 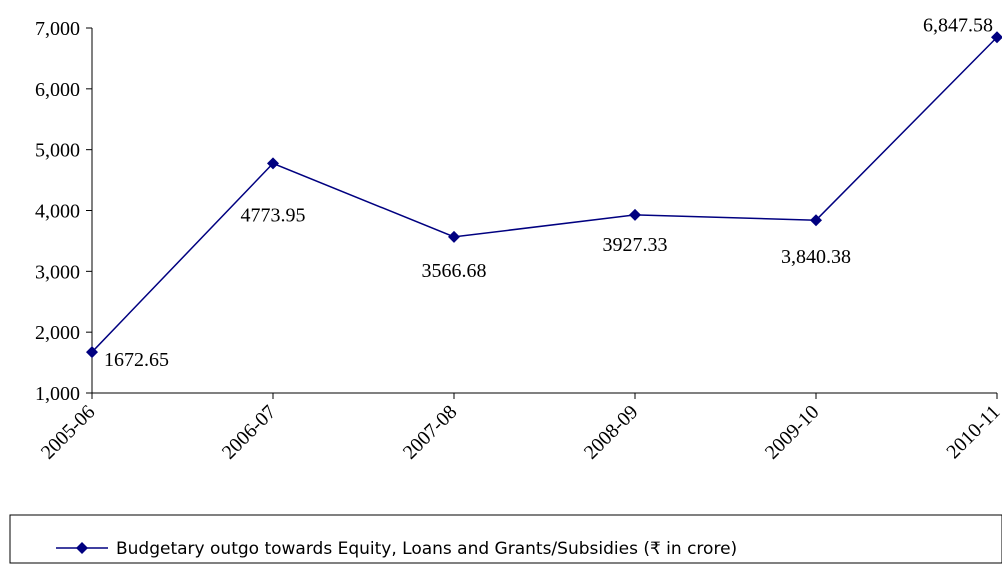 I want to click on x-tick-label: 2010-11, so click(x=972, y=432).